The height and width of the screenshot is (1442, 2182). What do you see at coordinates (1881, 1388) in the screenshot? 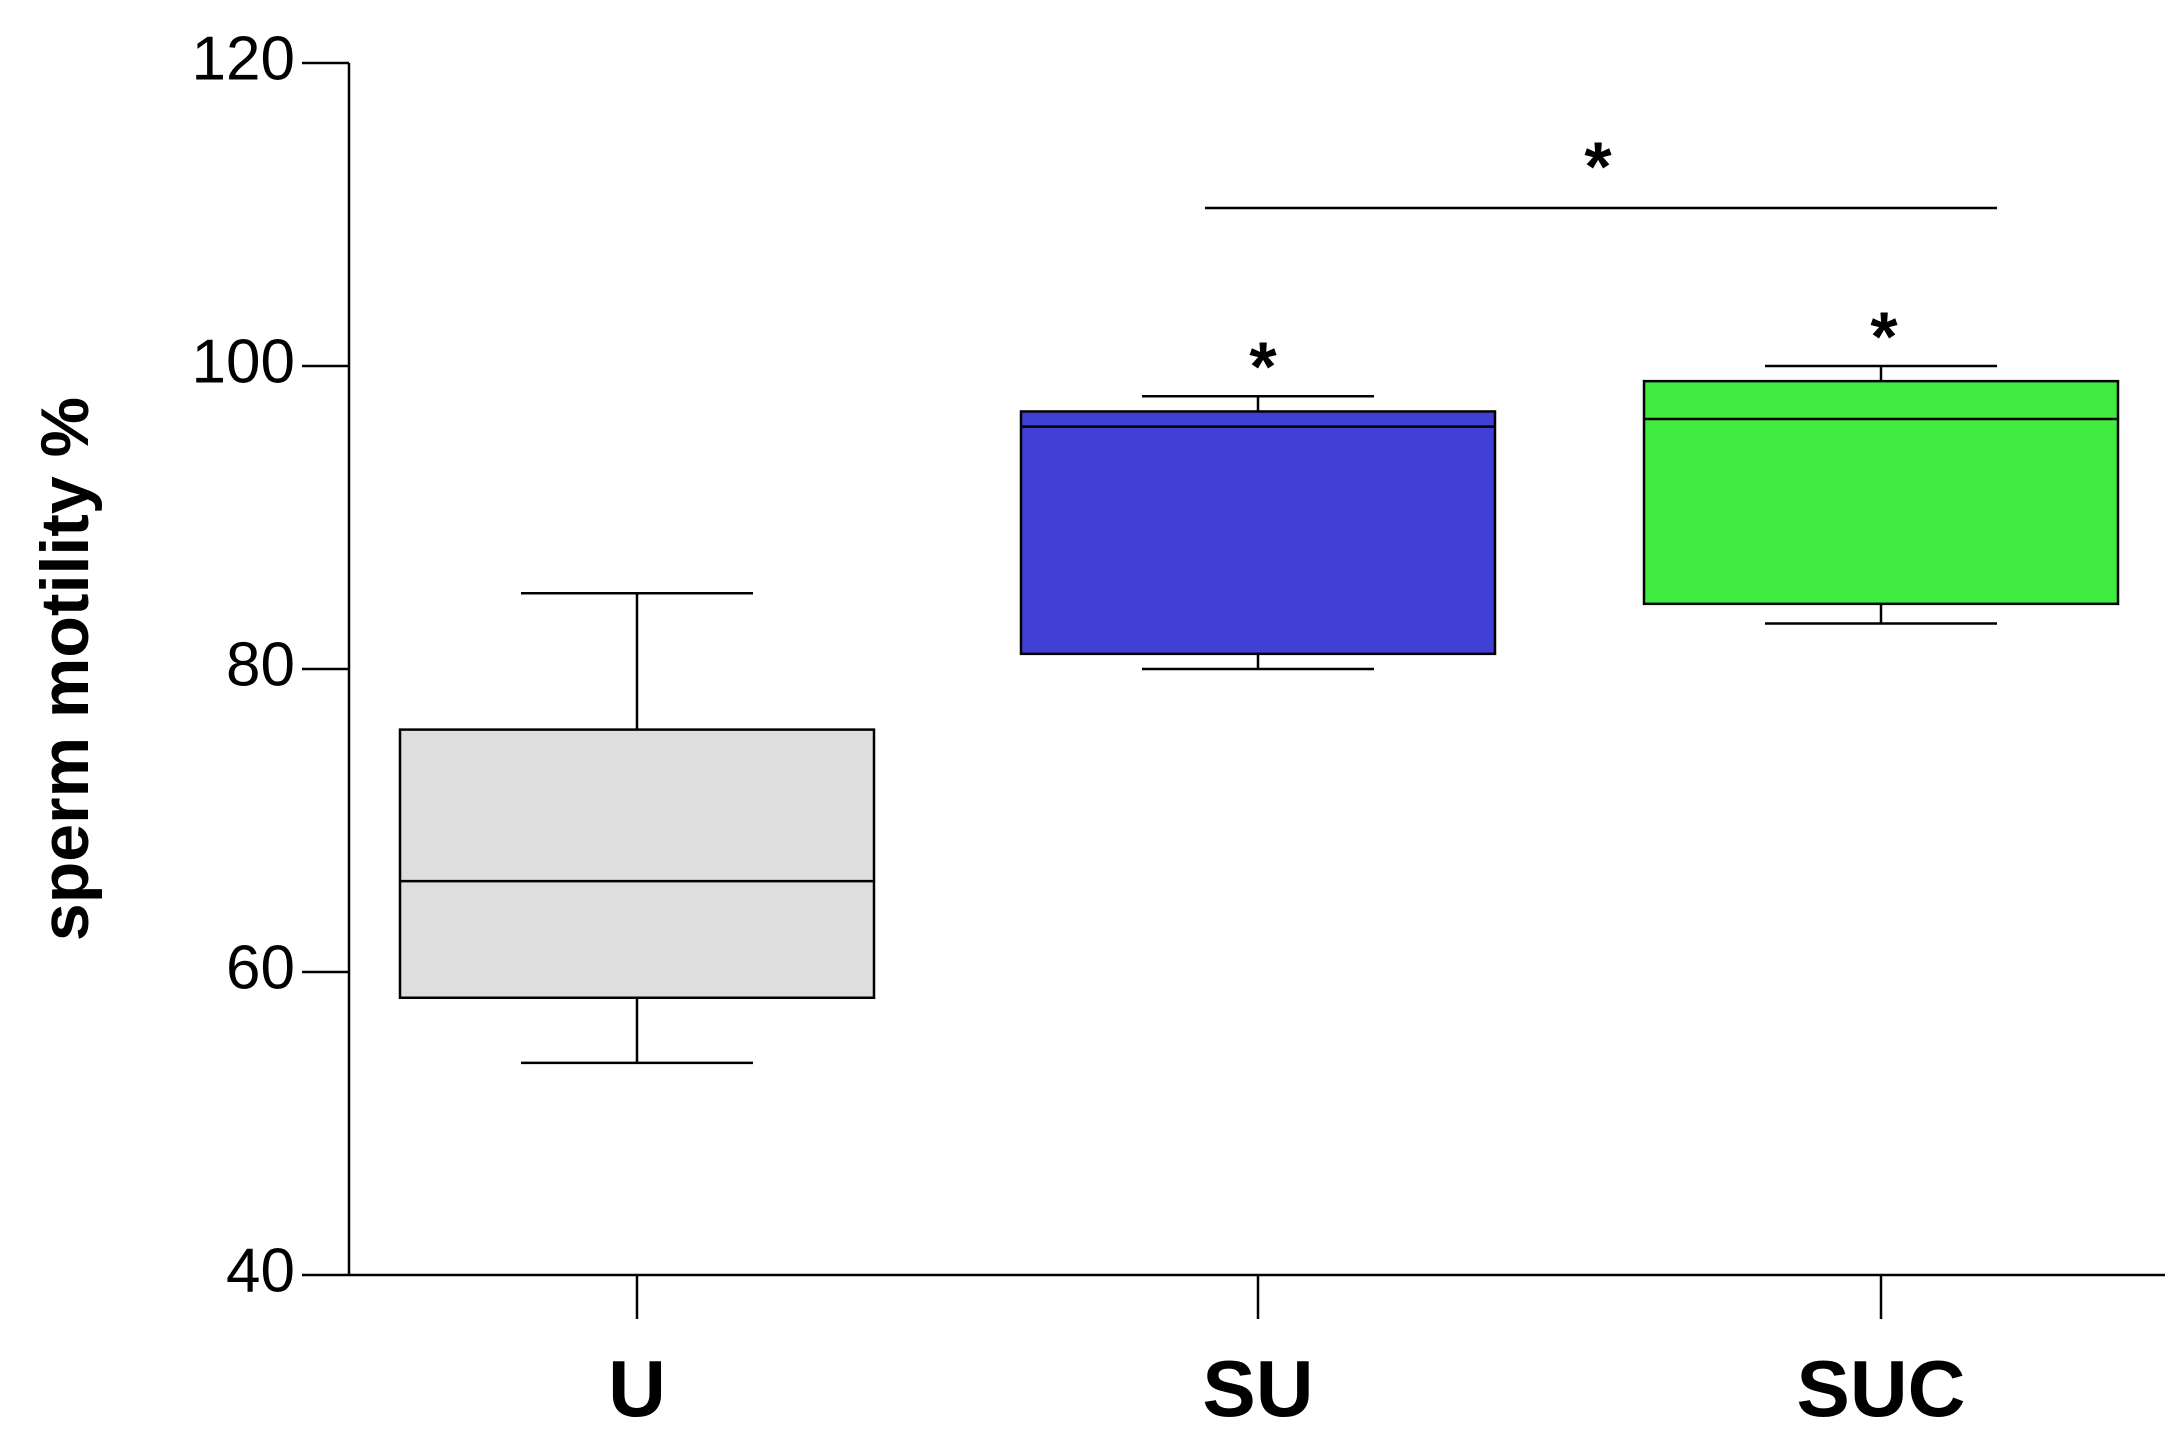
I see `x-tick-label: SUC` at bounding box center [1881, 1388].